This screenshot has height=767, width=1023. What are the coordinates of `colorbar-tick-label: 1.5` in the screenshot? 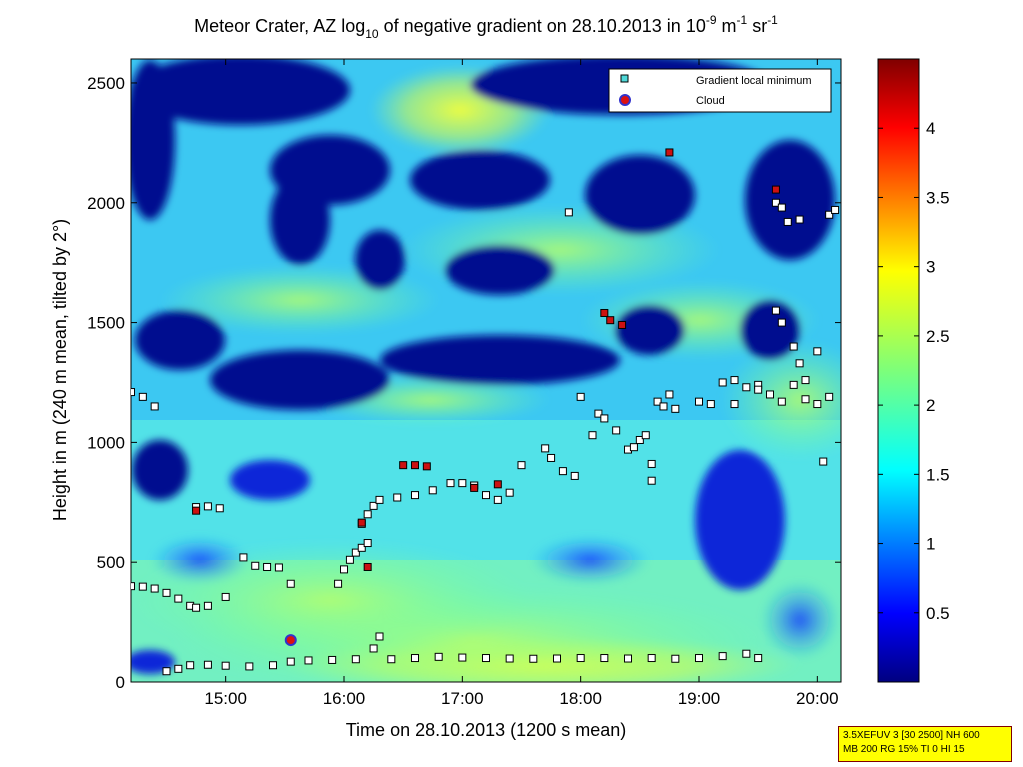 It's located at (938, 474).